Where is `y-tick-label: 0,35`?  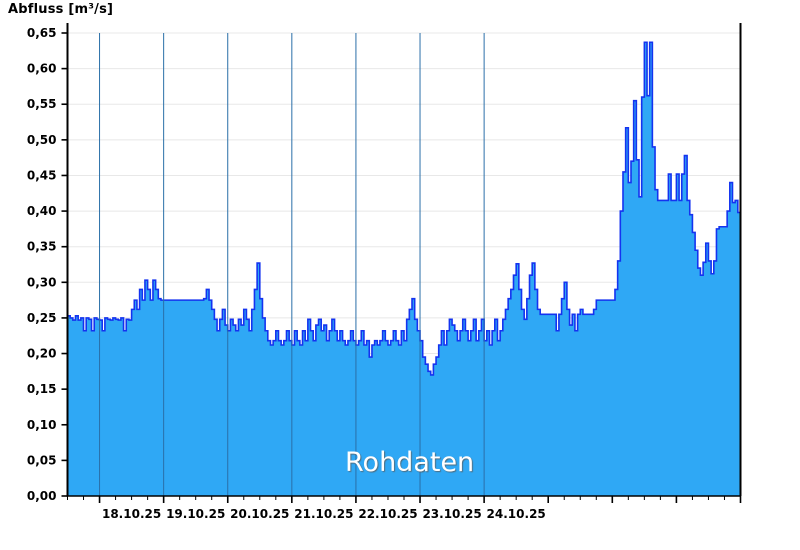
y-tick-label: 0,35 is located at coordinates (42, 247).